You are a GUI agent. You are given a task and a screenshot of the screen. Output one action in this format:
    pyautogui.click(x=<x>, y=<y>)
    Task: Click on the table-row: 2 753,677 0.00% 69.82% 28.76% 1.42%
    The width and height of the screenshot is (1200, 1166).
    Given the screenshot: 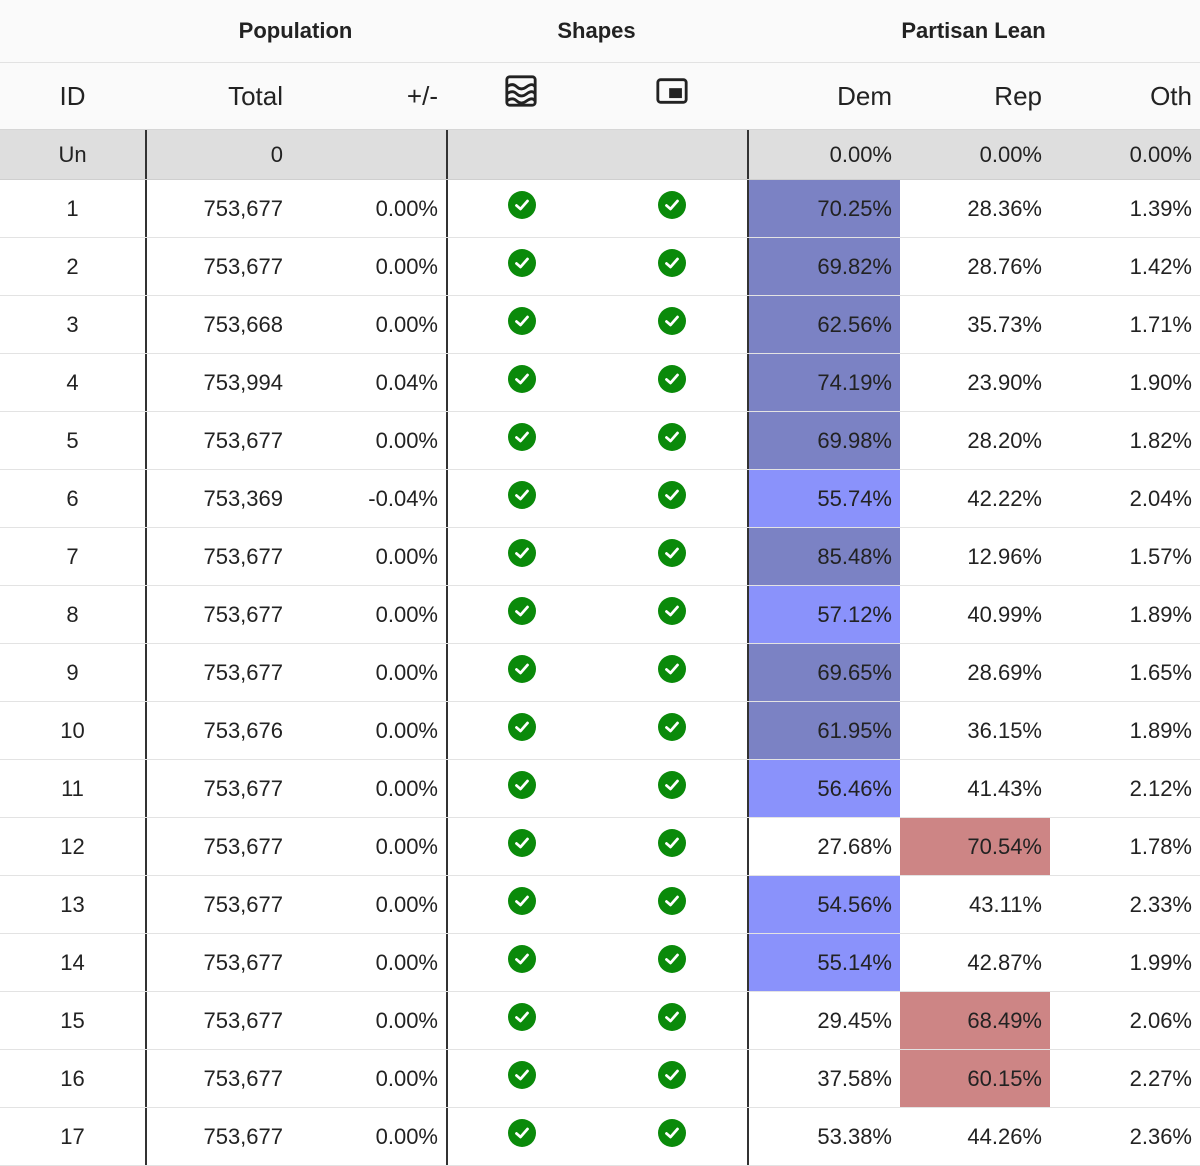 What is the action you would take?
    pyautogui.click(x=600, y=267)
    